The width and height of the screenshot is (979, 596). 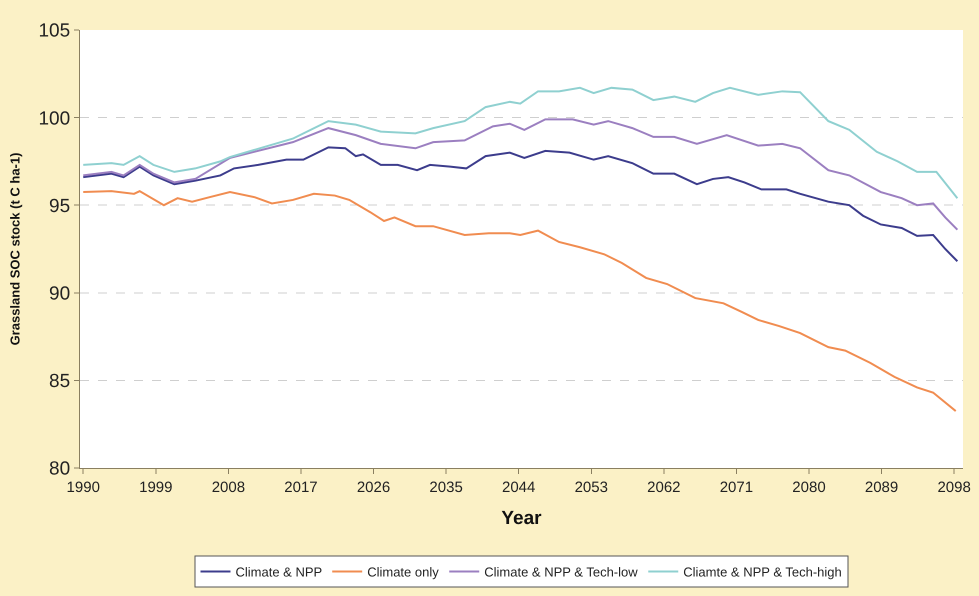 What do you see at coordinates (561, 572) in the screenshot?
I see `legend-label: Climate & NPP & Tech-low` at bounding box center [561, 572].